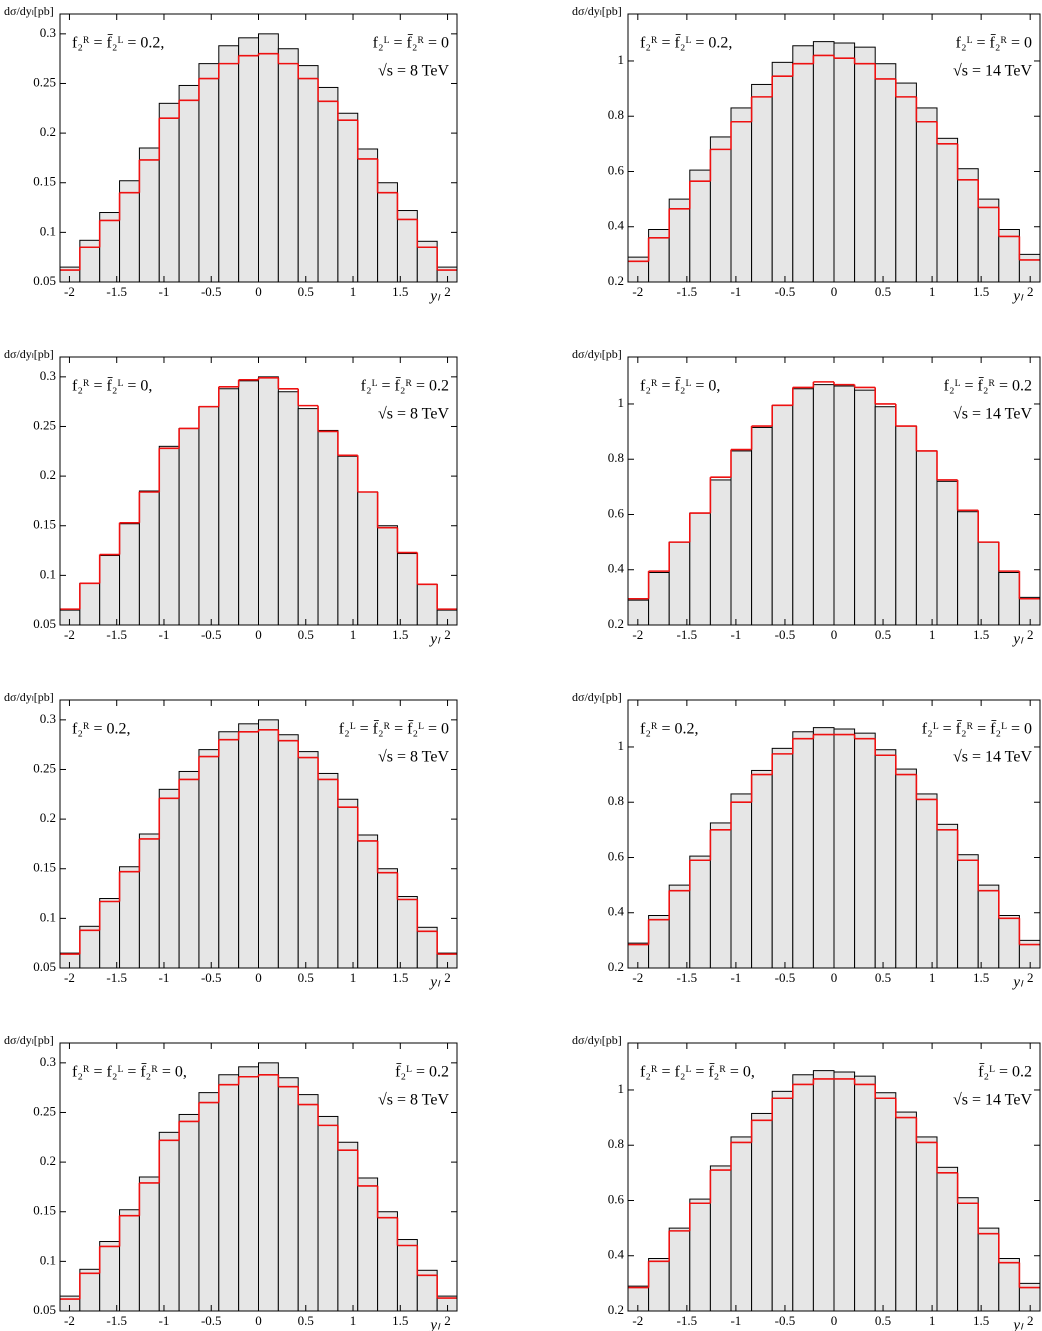 The image size is (1042, 1331). What do you see at coordinates (44, 280) in the screenshot?
I see `y-tick-label: 0.05` at bounding box center [44, 280].